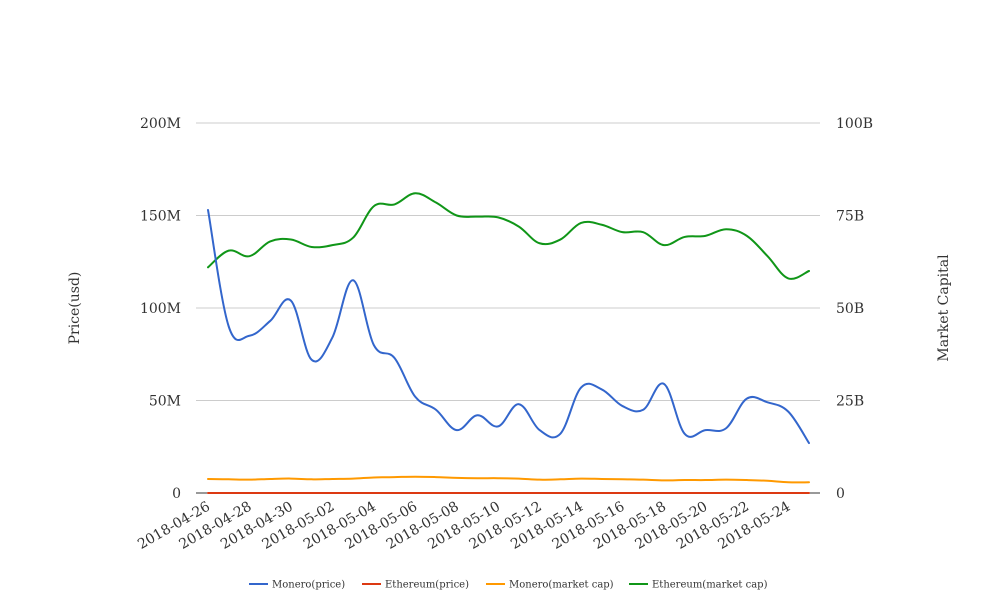  Describe the element at coordinates (854, 124) in the screenshot. I see `y-right-tick-label: 100B` at that location.